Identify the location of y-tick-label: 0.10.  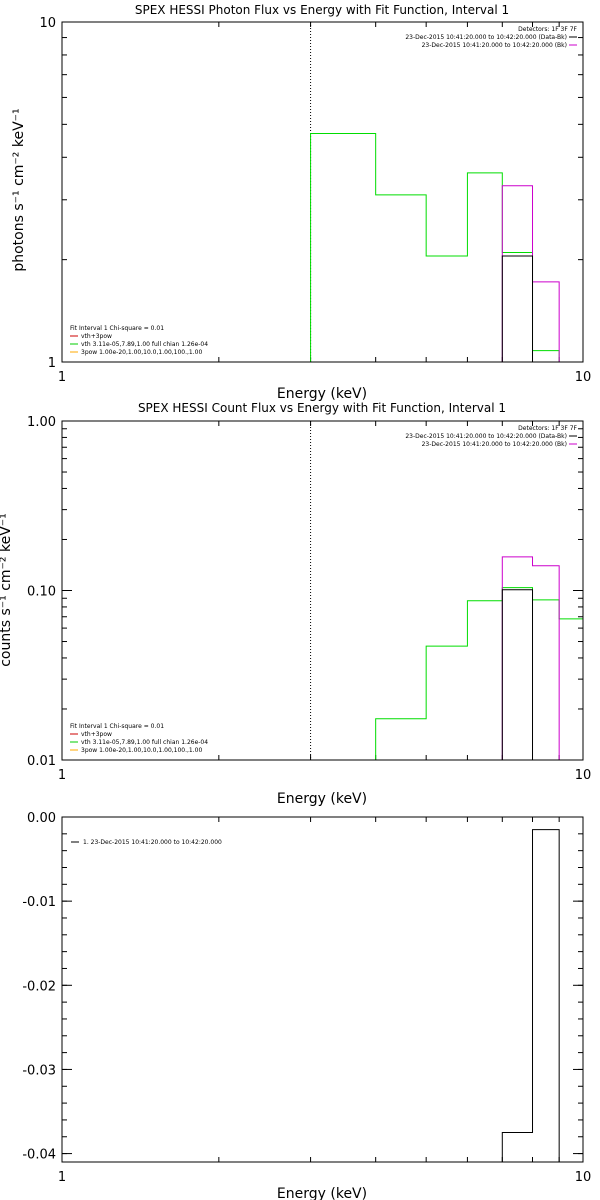
(41, 592).